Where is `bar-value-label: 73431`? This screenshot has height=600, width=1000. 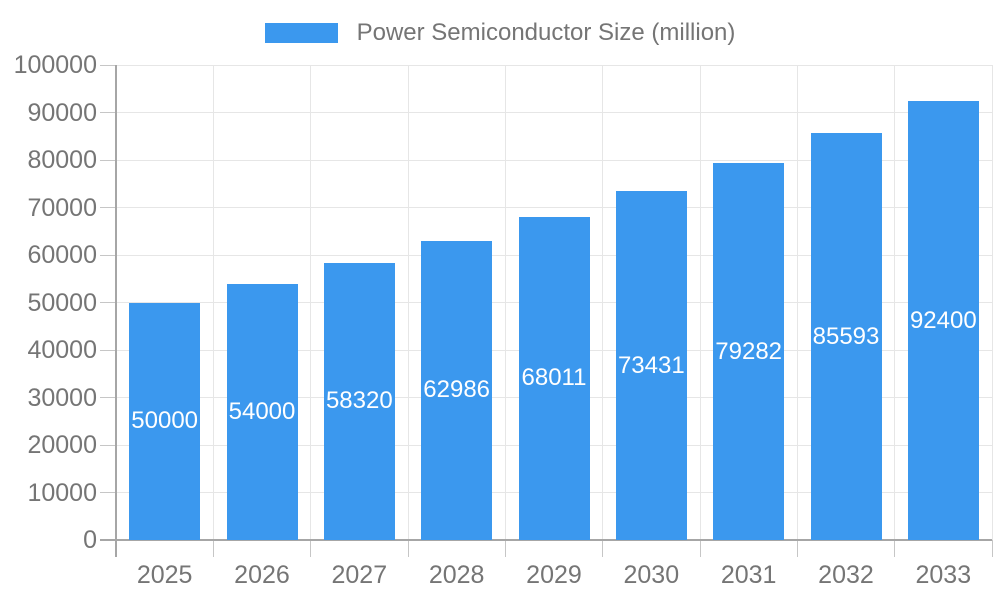
bar-value-label: 73431 is located at coordinates (651, 365).